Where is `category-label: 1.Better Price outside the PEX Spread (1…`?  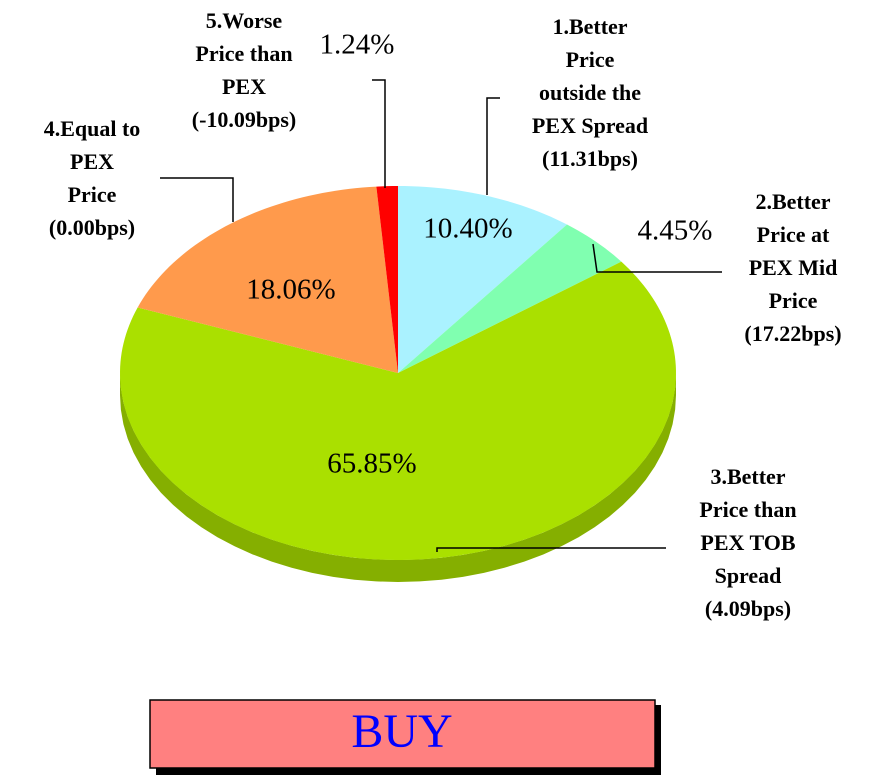
category-label: 1.Better Price outside the PEX Spread (1… is located at coordinates (590, 92).